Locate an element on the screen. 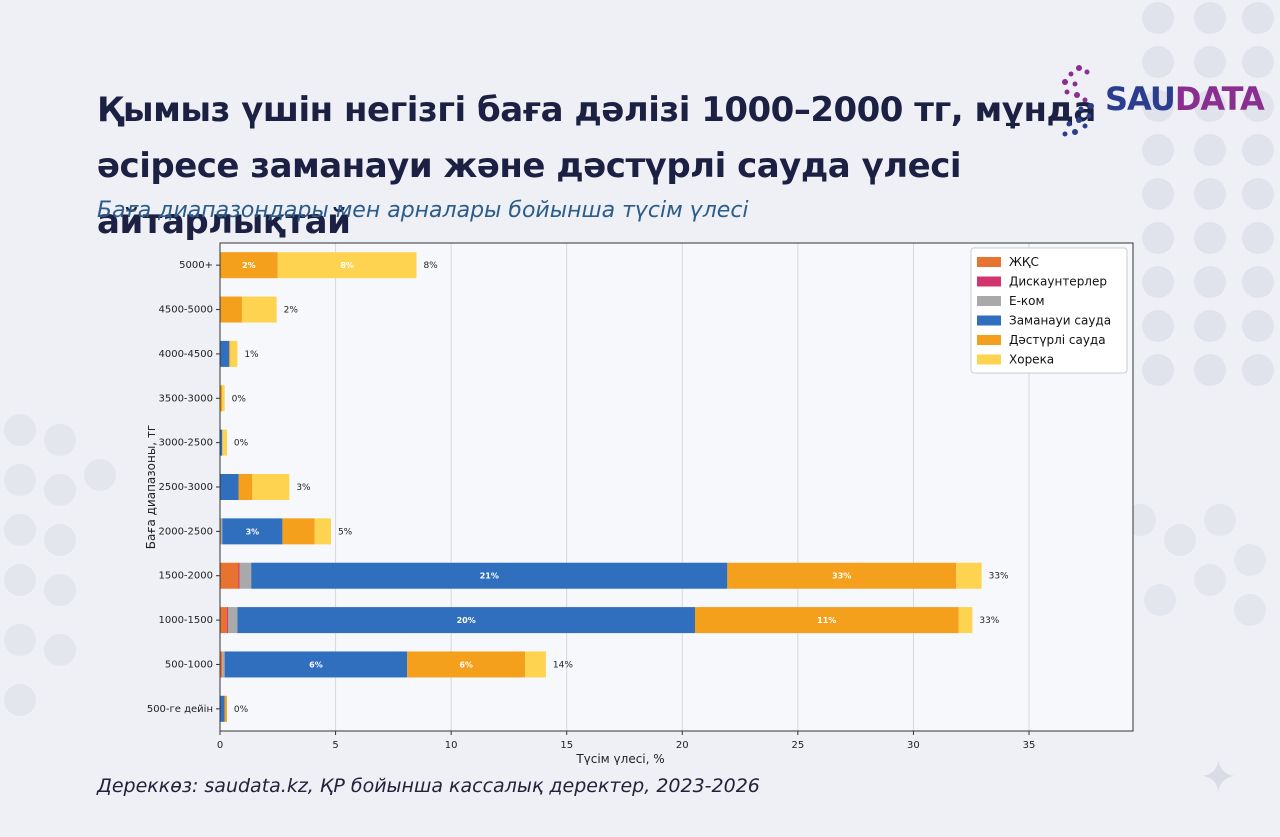  total-label: 8% is located at coordinates (430, 266).